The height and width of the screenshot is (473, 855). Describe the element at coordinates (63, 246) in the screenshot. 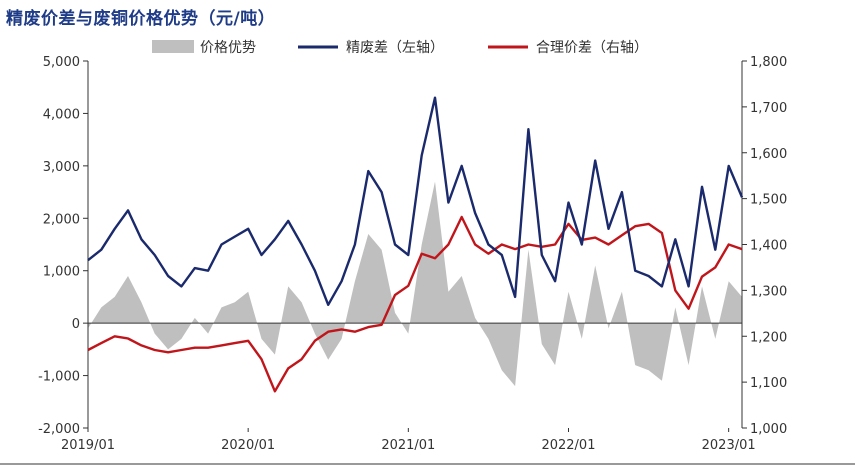

I see `left-axis-ticks: 5,000 4,000 3,000 2,000 1,000 0 -1,000 -2,000` at that location.